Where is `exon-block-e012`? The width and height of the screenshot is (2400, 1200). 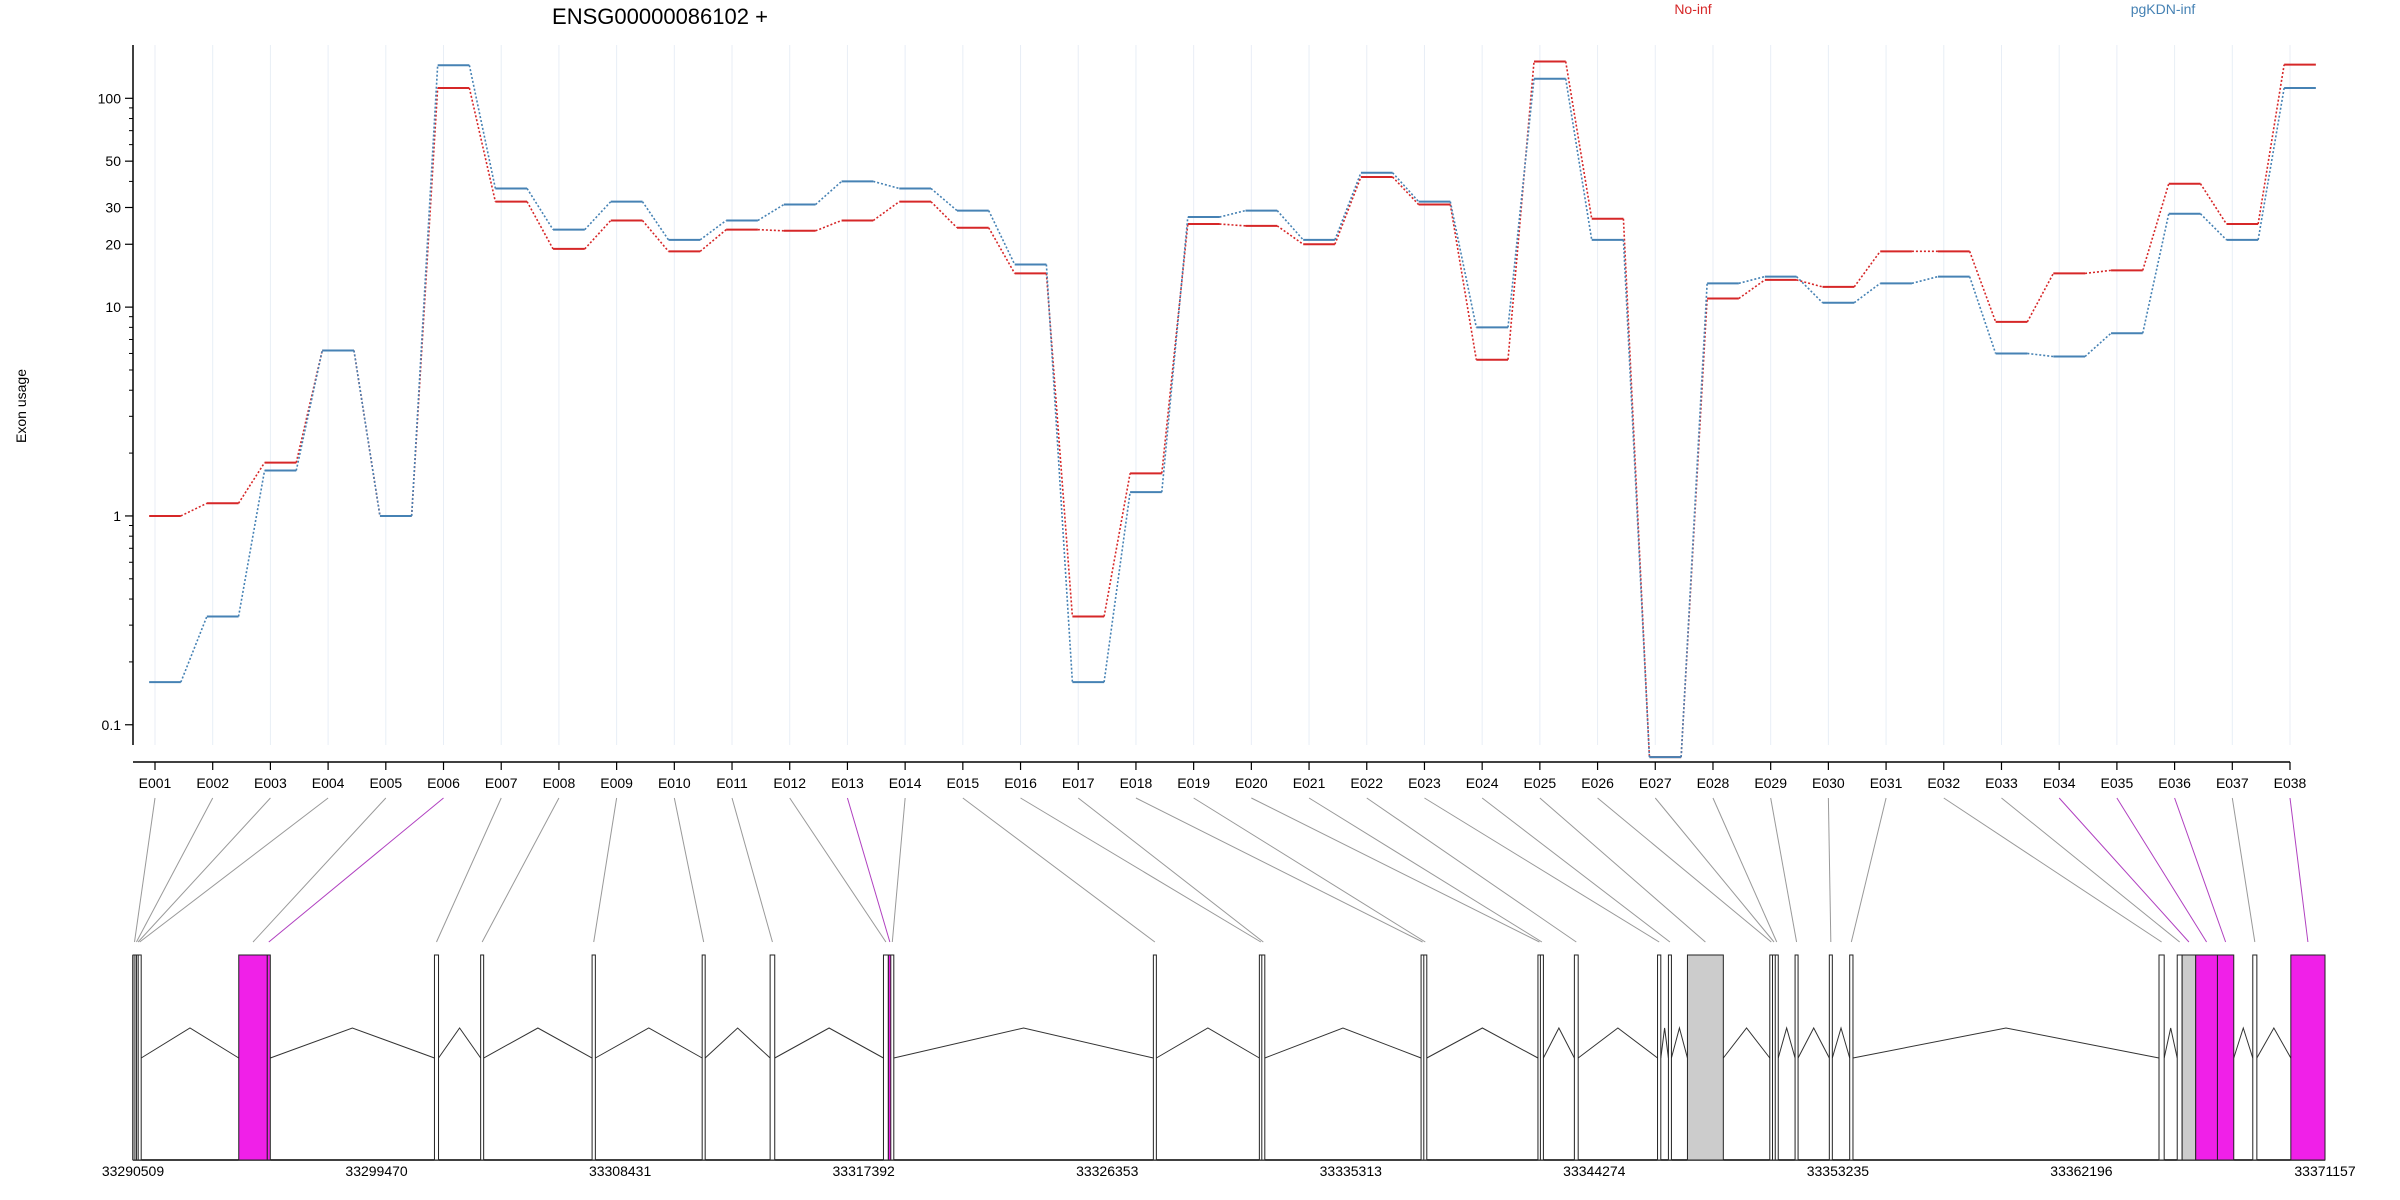
exon-block-e012 is located at coordinates (885, 1057).